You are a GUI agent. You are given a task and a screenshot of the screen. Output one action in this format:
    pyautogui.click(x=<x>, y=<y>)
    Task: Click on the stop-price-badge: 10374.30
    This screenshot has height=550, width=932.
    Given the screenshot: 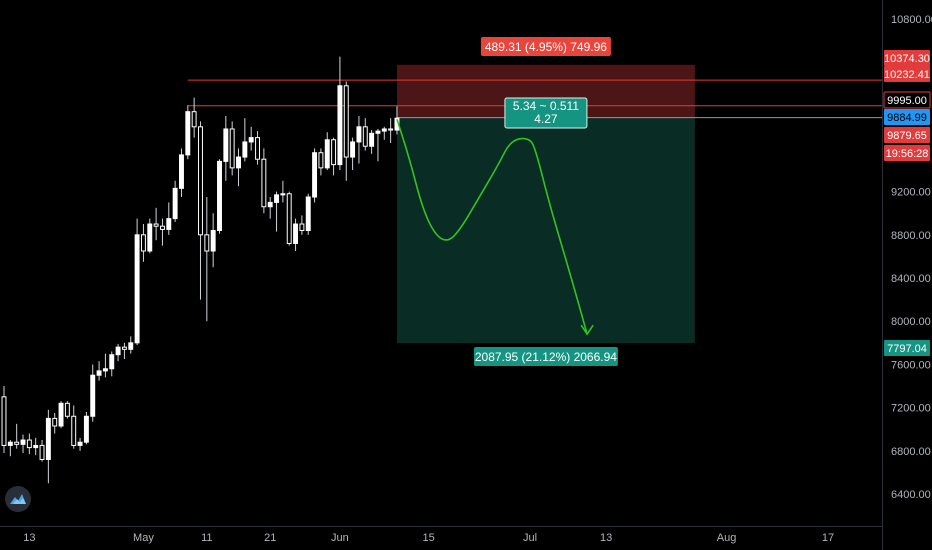 What is the action you would take?
    pyautogui.click(x=907, y=58)
    